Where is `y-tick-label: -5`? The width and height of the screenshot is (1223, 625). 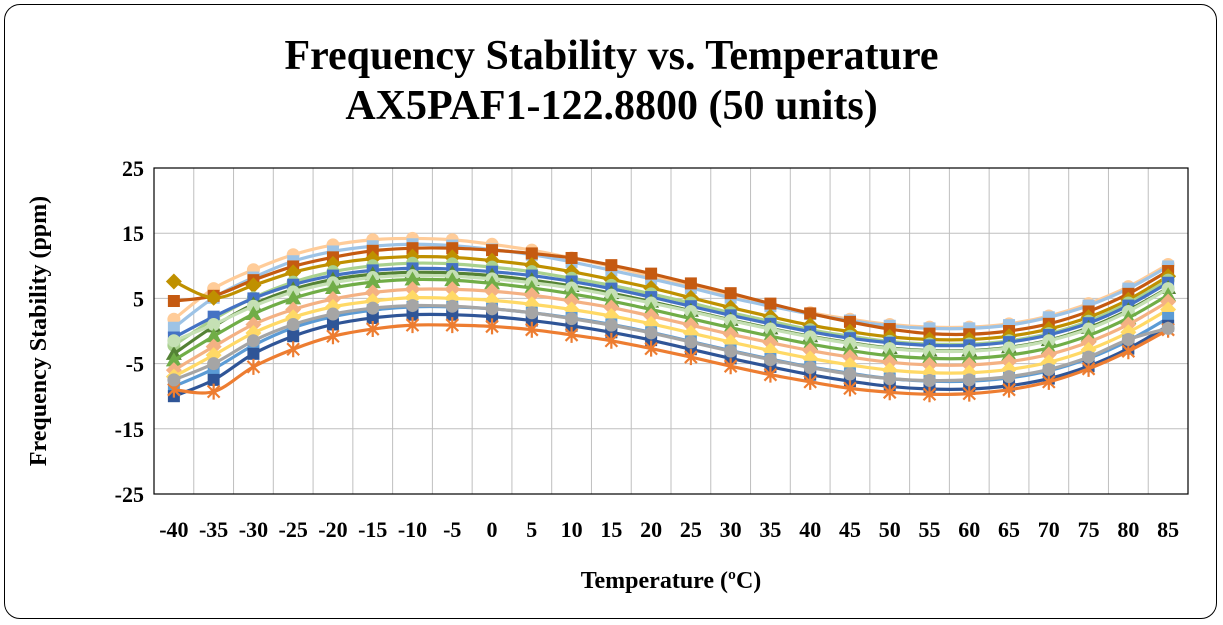
y-tick-label: -5 is located at coordinates (135, 364).